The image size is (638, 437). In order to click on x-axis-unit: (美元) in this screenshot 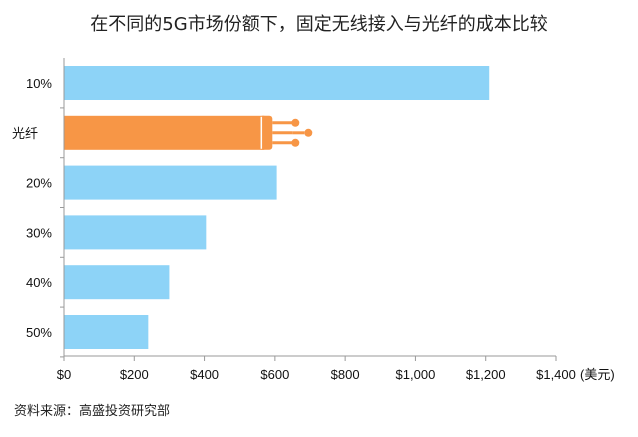, I will do `click(597, 374)`.